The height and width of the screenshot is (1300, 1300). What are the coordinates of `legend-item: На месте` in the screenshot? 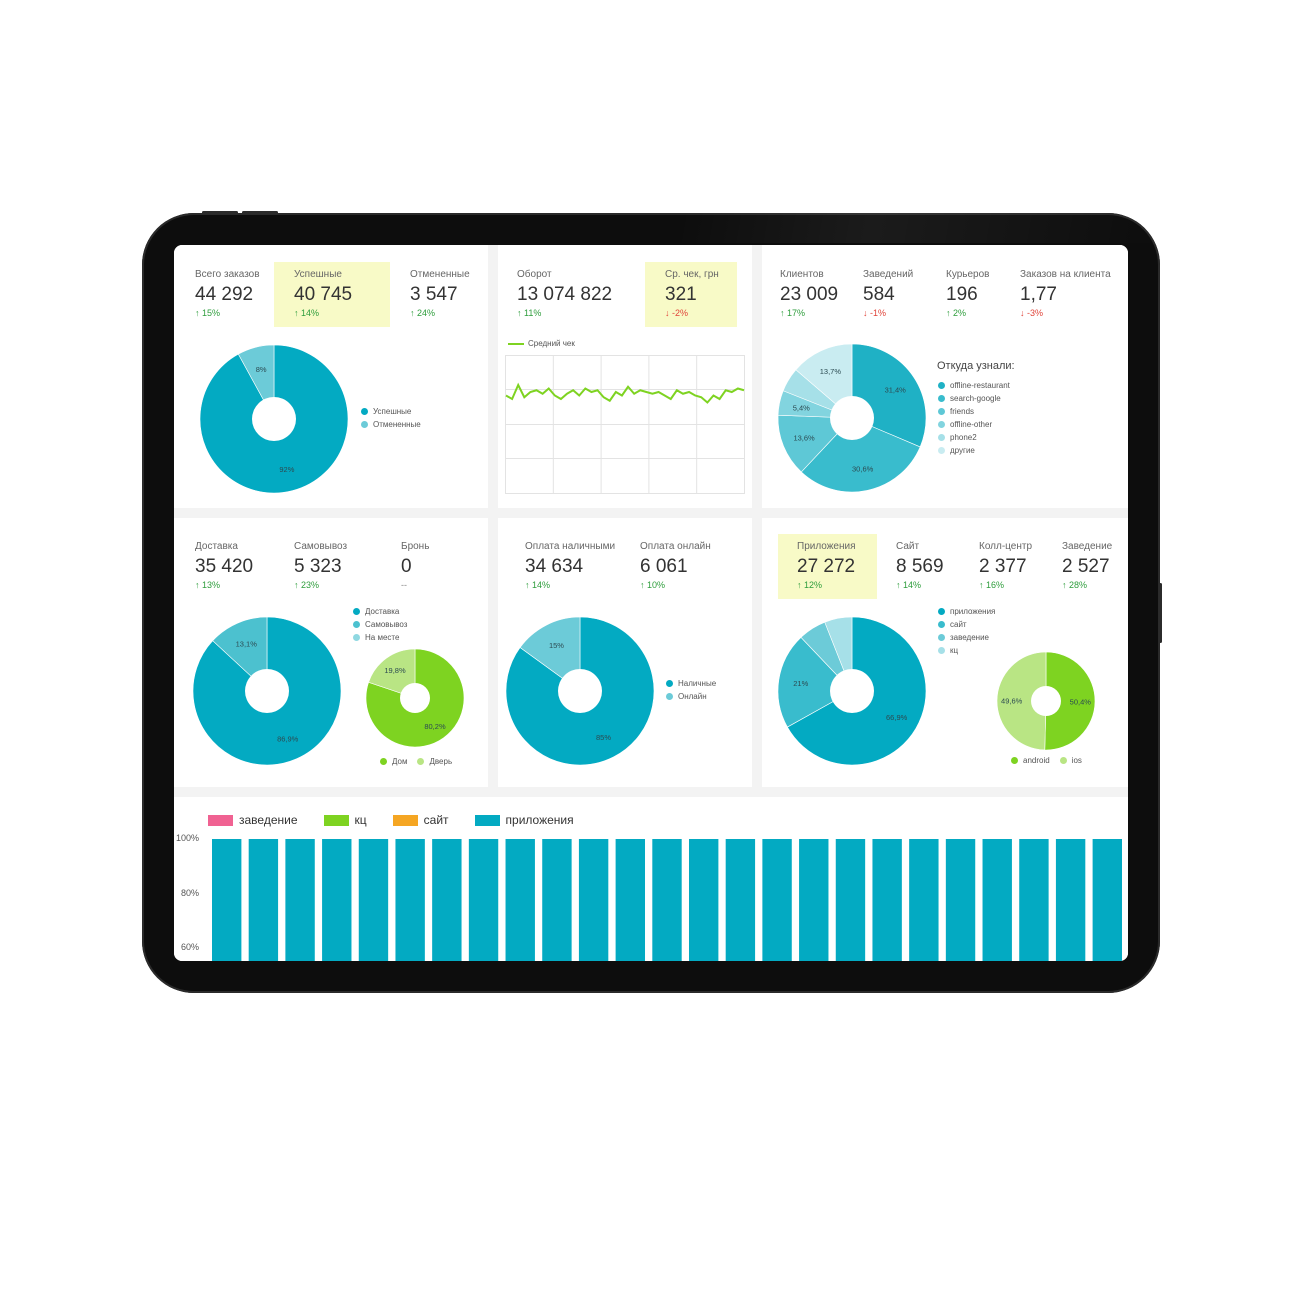 It's located at (380, 637).